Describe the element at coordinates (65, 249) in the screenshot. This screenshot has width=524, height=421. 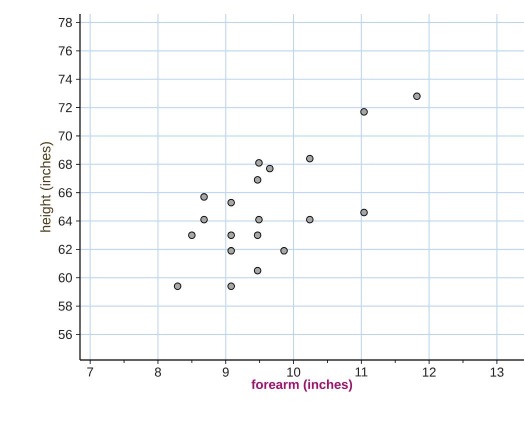
I see `y-tick-label: 62` at that location.